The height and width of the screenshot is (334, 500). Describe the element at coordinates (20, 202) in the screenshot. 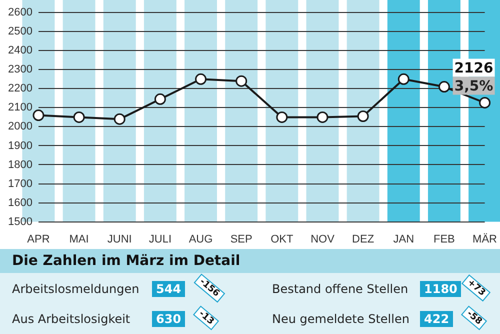

I see `y-tick-label: 1600` at that location.